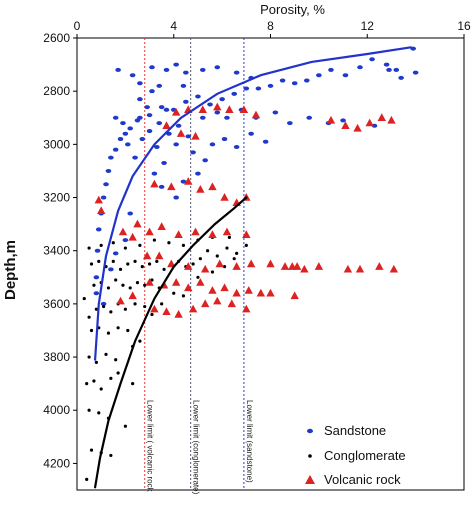 This screenshot has width=474, height=532. I want to click on legend-symbol-sandstone, so click(310, 431).